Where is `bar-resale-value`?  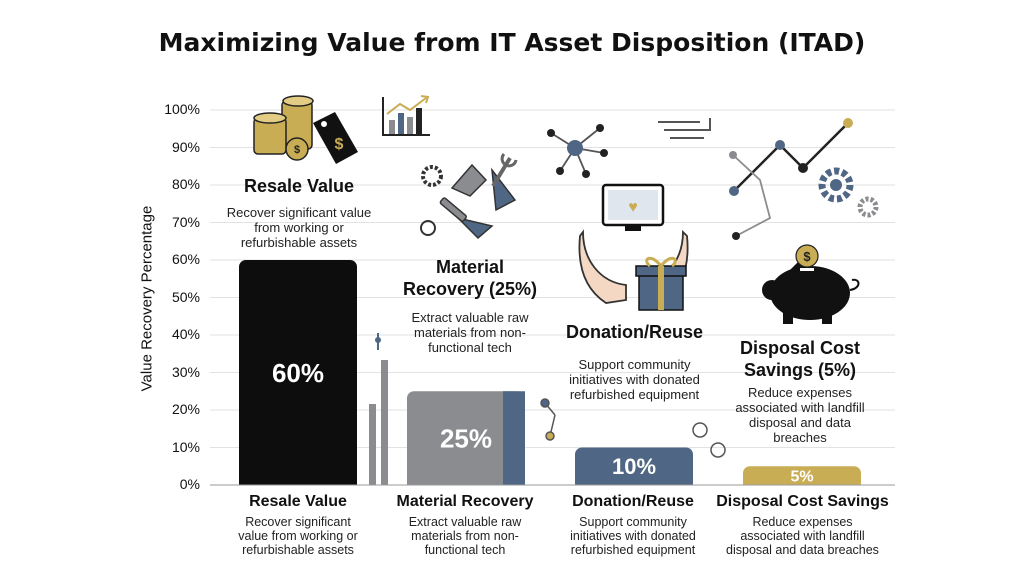
bar-resale-value is located at coordinates (298, 375).